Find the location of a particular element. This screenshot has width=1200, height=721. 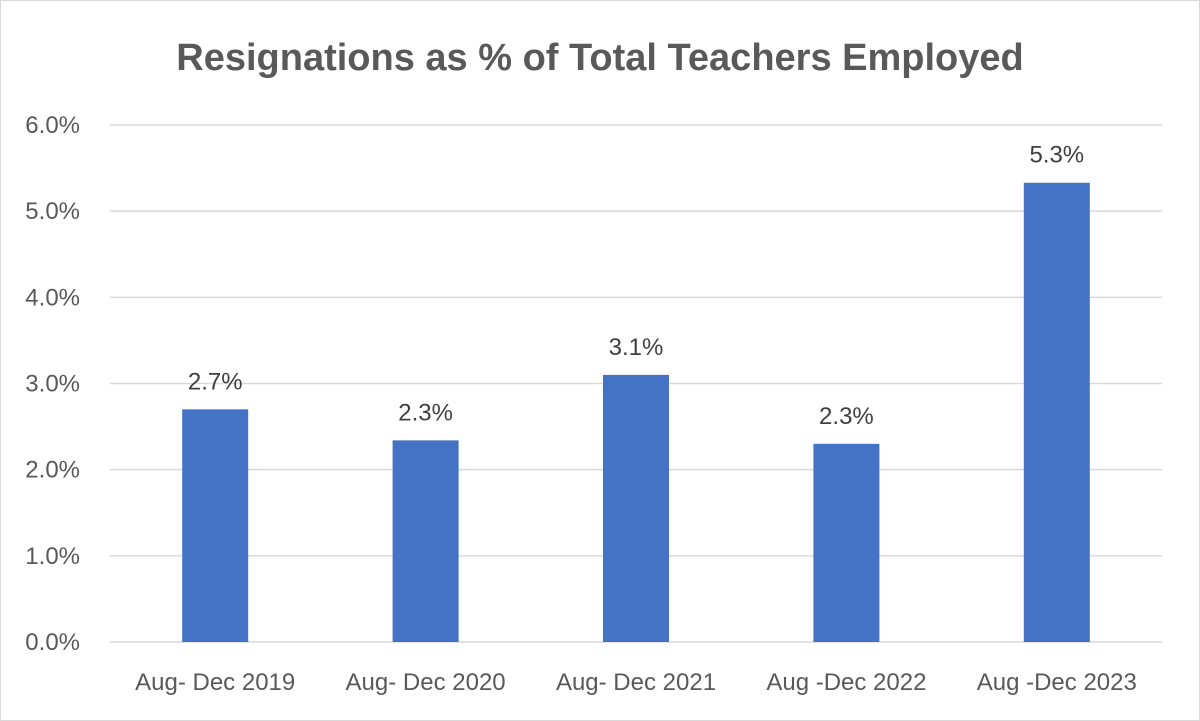

y-tick-label: 5.0% is located at coordinates (52, 211).